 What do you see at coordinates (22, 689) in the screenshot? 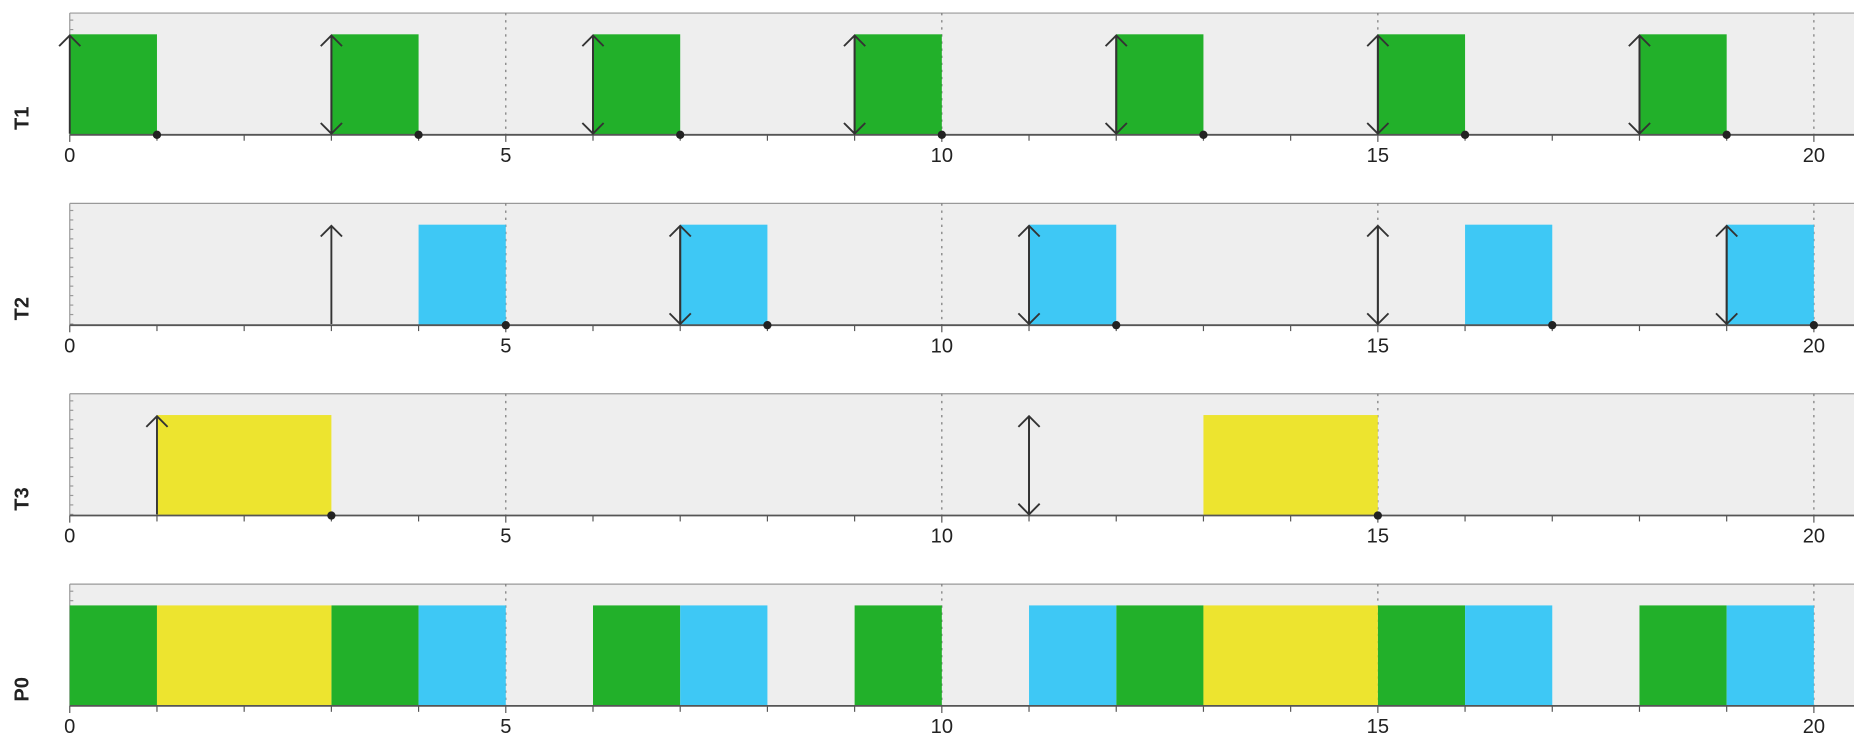
I see `row-label: P0` at bounding box center [22, 689].